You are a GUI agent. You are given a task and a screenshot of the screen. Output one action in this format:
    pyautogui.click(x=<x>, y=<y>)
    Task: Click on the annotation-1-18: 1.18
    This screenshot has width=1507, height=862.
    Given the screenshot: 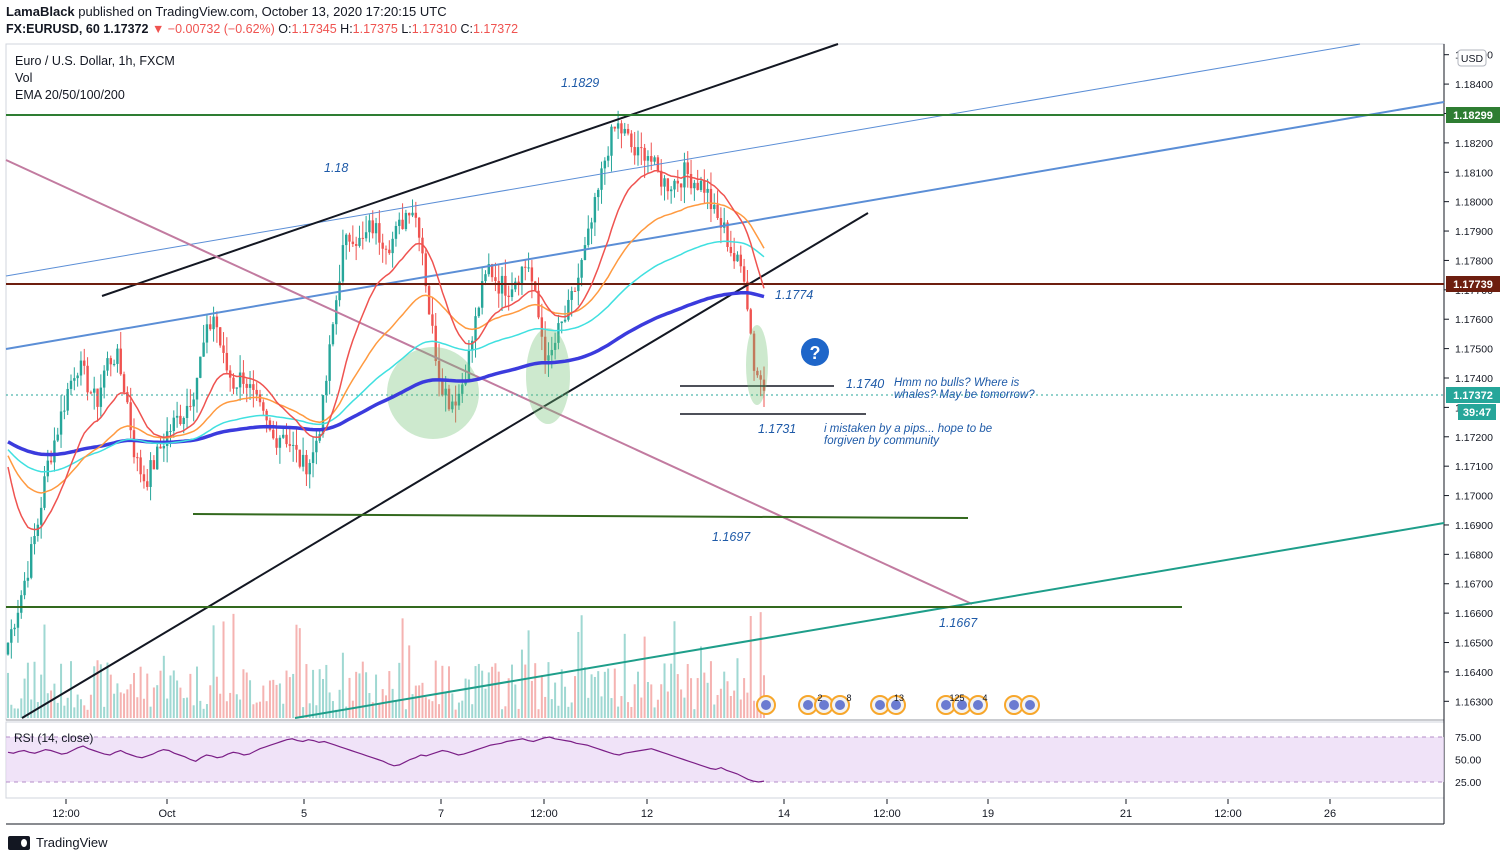 What is the action you would take?
    pyautogui.click(x=336, y=168)
    